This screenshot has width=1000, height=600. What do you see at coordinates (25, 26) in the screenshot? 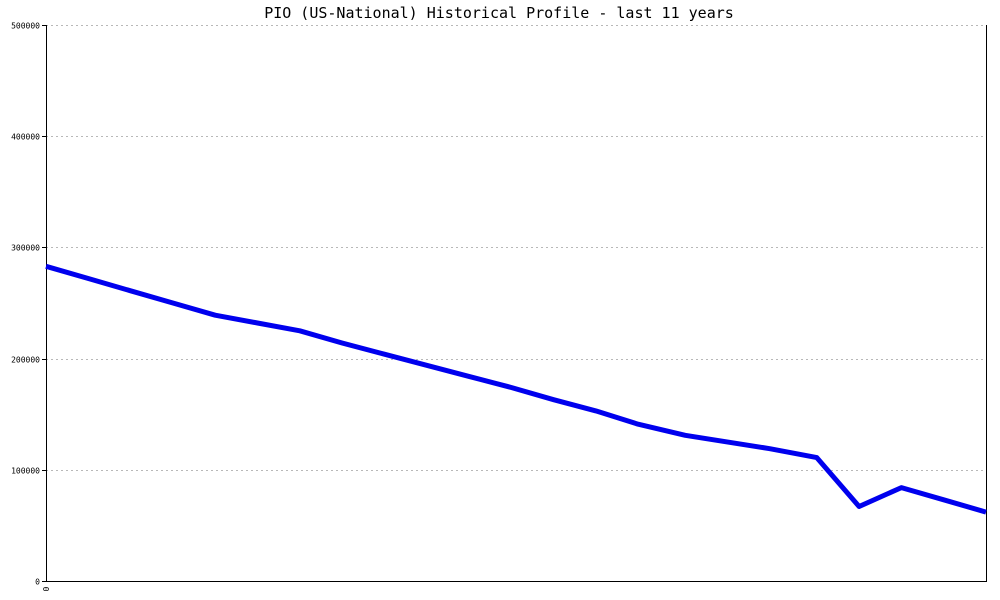
I see `y-tick-label: 500000` at bounding box center [25, 26].